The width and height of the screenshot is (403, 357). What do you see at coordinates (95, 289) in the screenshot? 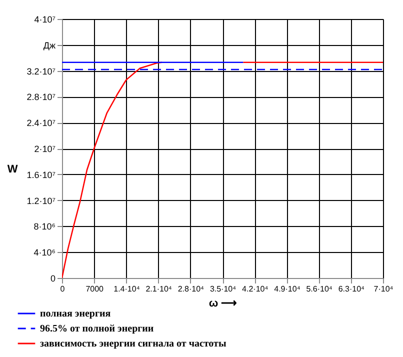
I see `x-tick-label: 7000` at bounding box center [95, 289].